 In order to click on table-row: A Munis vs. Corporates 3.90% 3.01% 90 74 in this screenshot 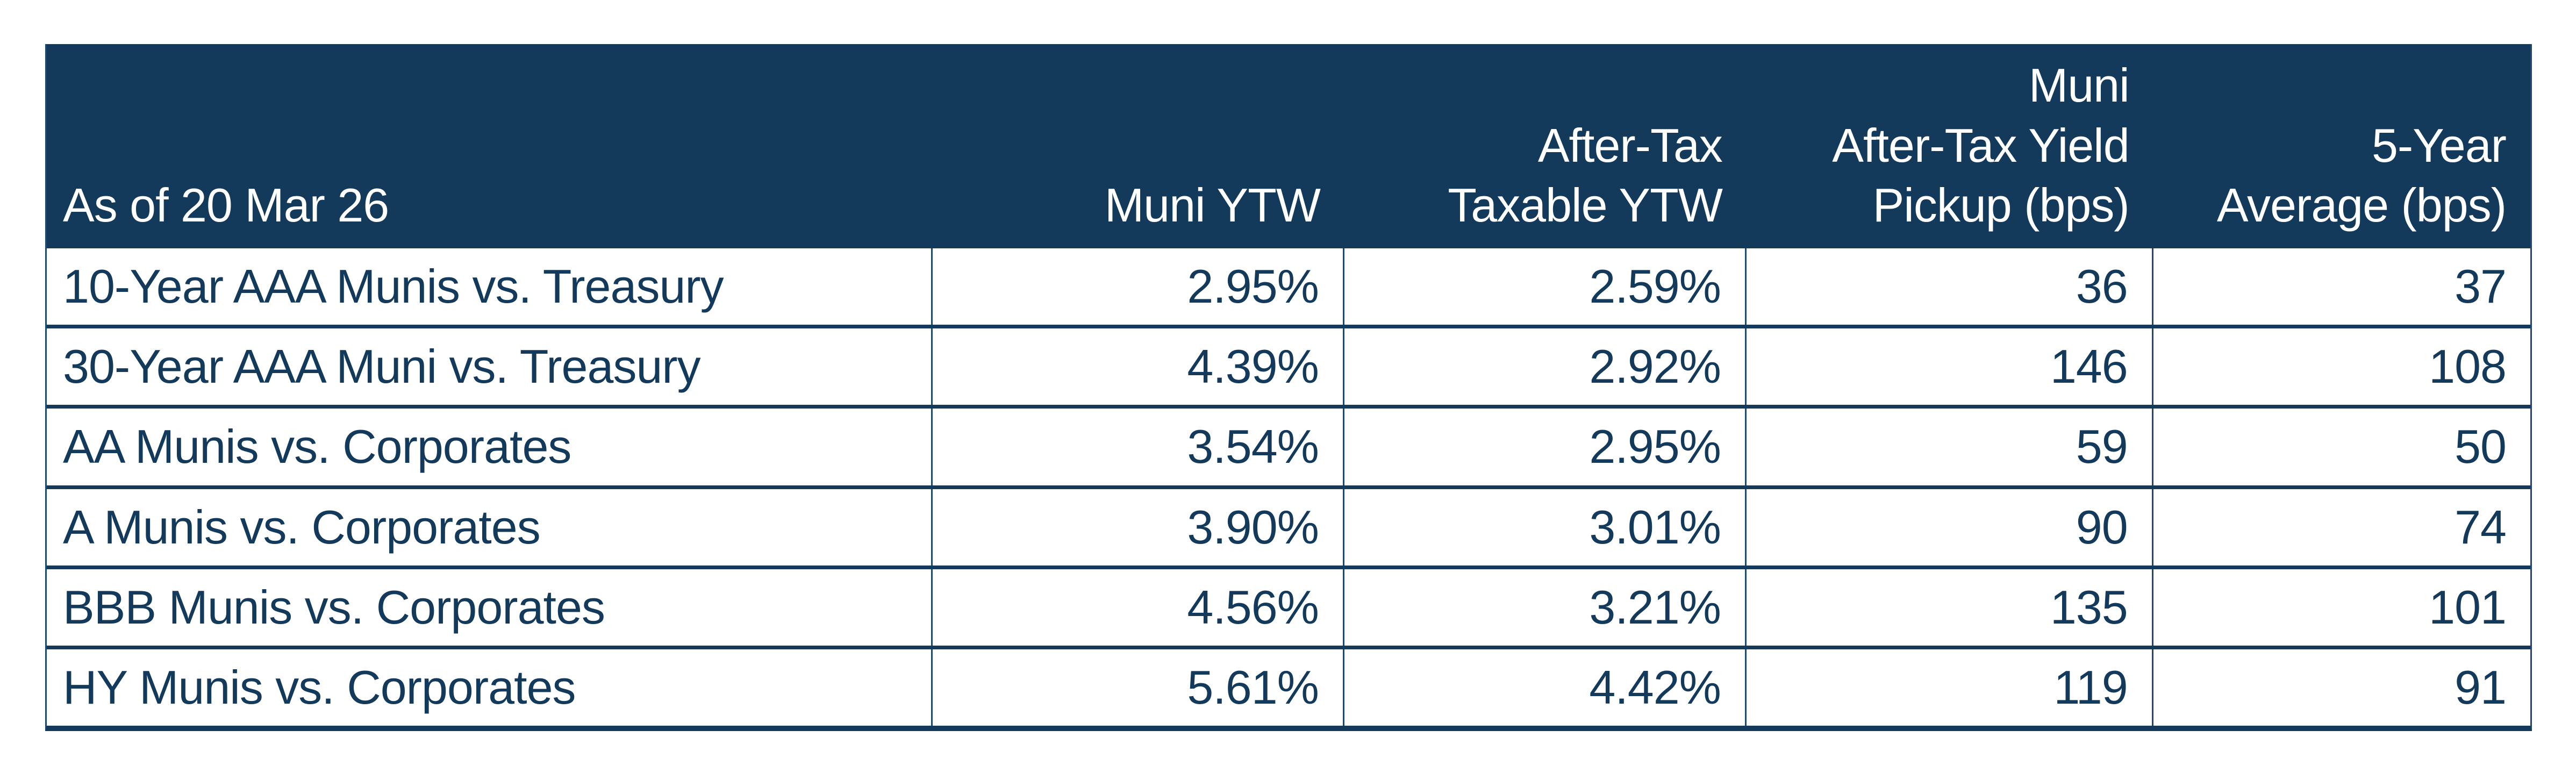, I will do `click(1288, 525)`.